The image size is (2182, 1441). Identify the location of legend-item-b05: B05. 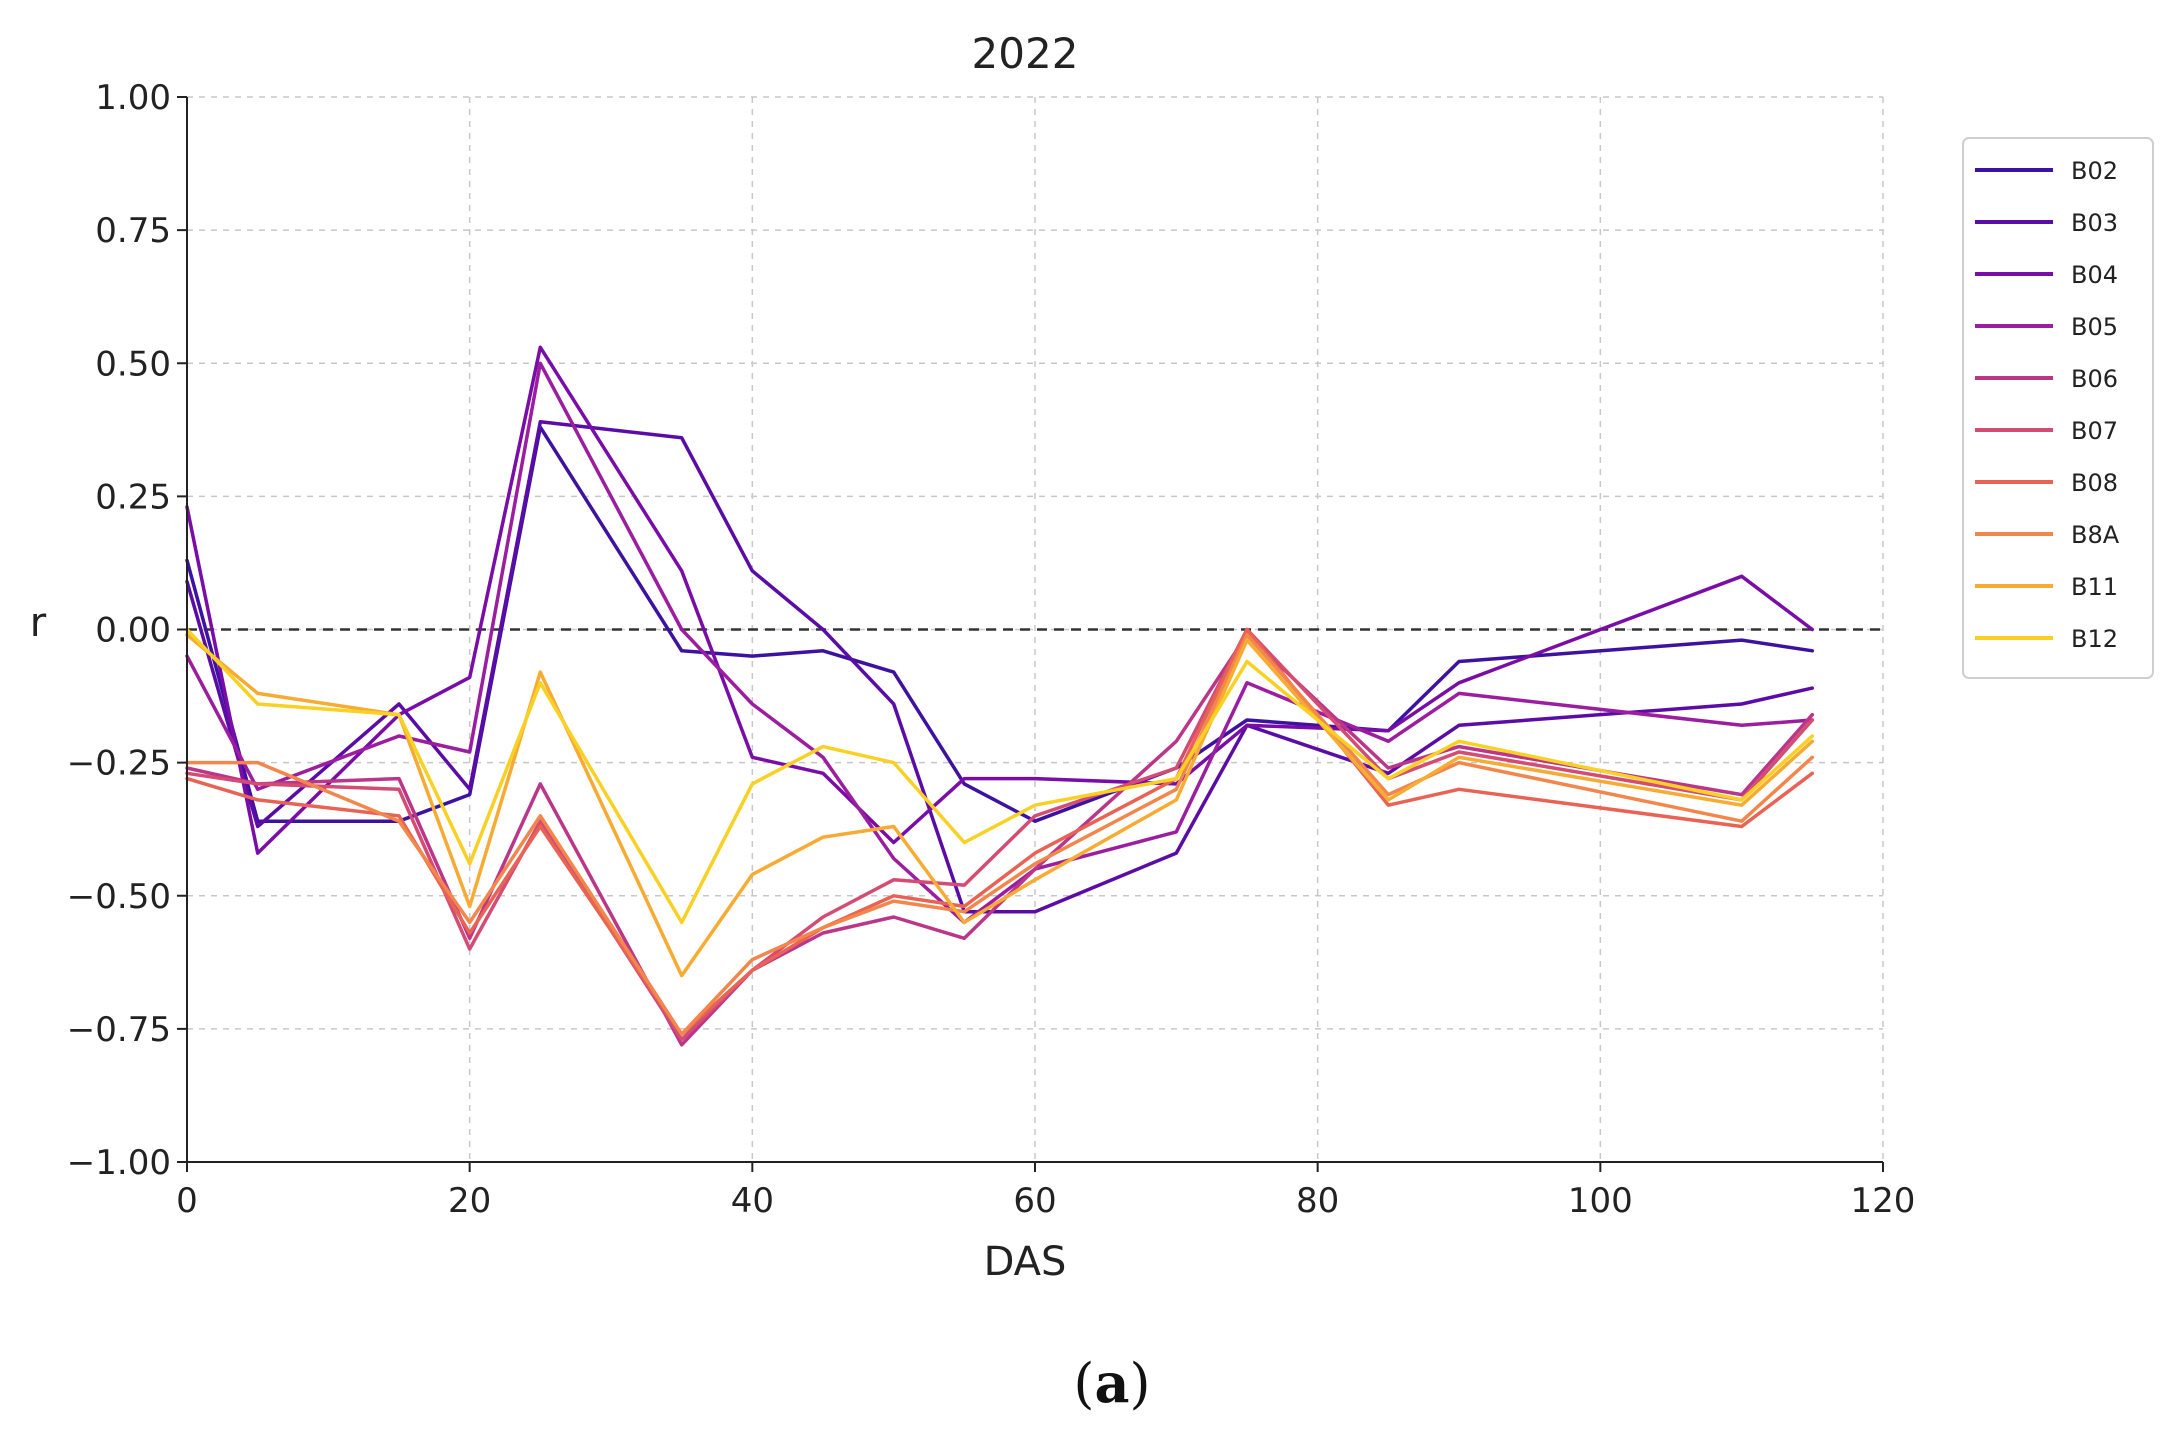
(2046, 327).